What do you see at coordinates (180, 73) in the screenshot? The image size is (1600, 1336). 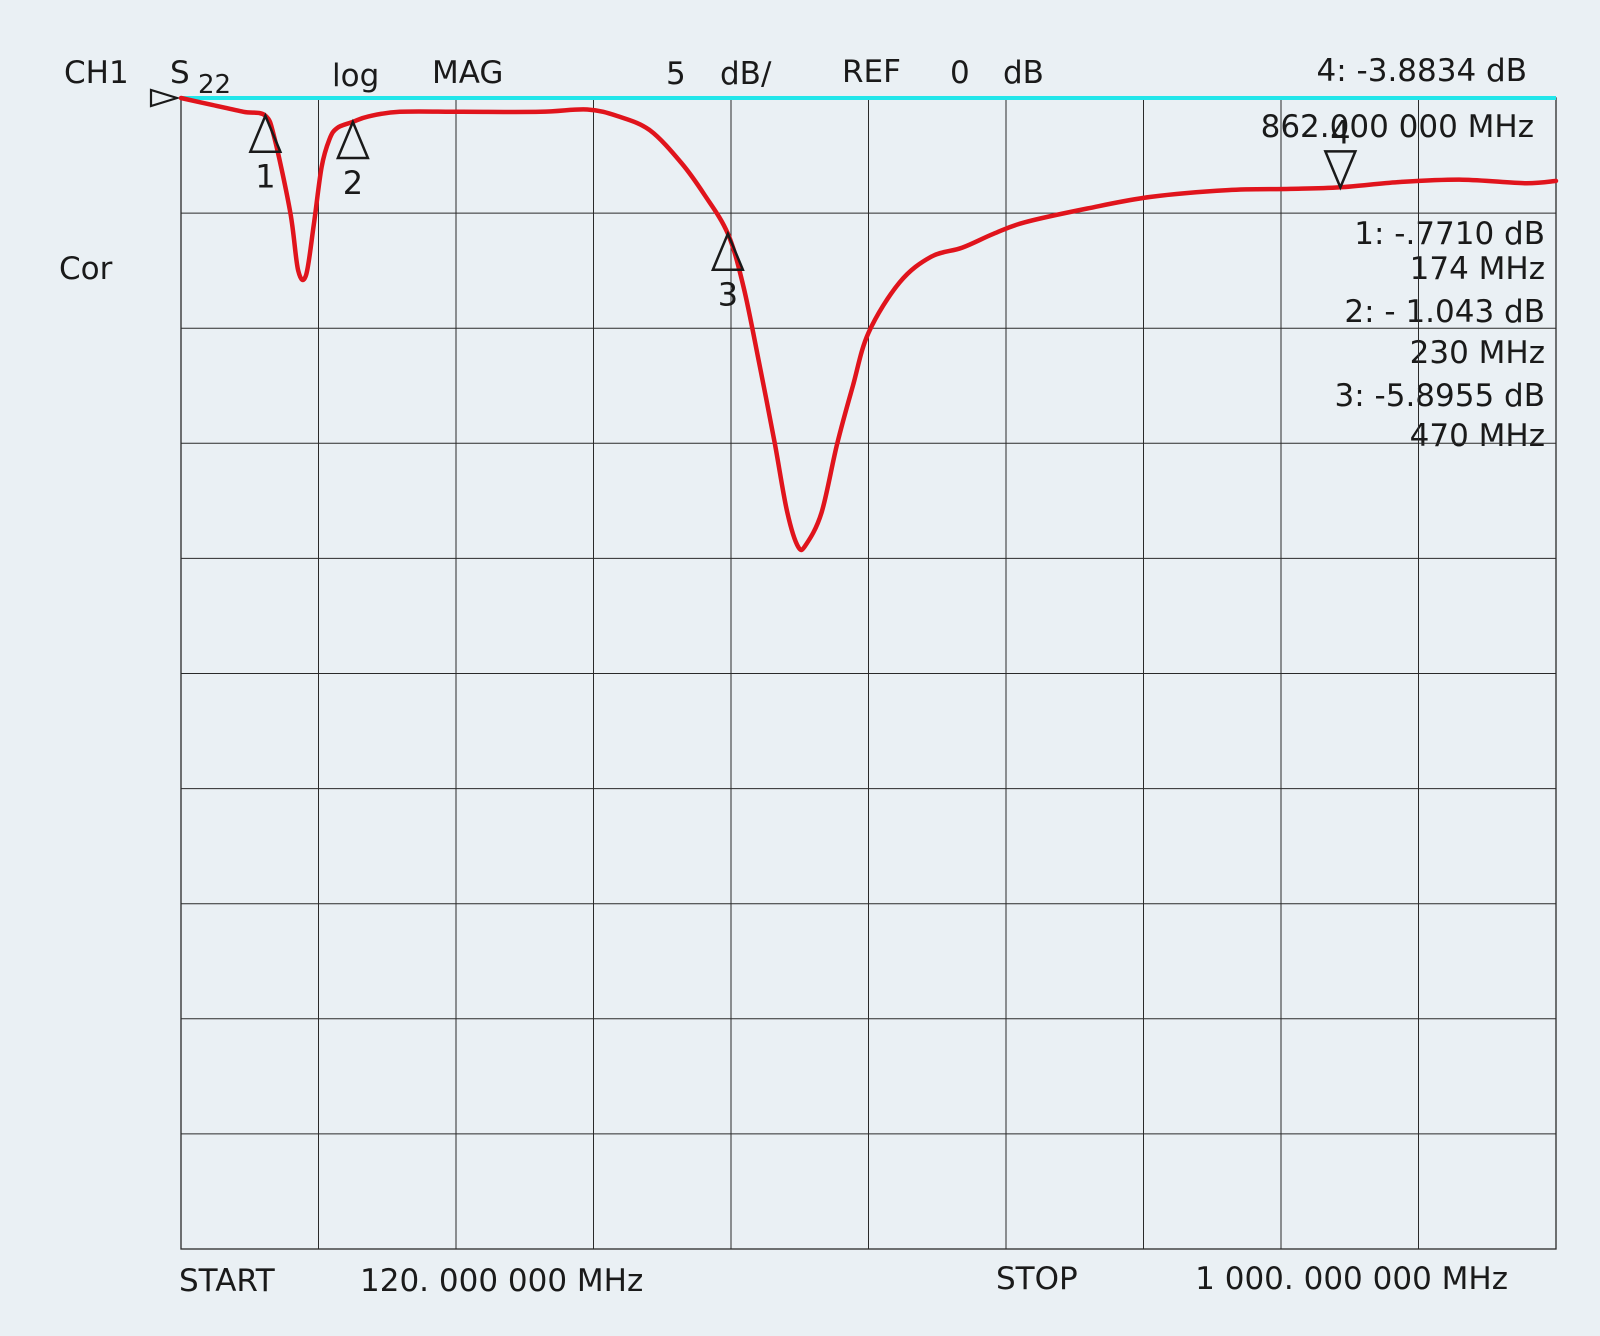 I see `parameter-label: S` at bounding box center [180, 73].